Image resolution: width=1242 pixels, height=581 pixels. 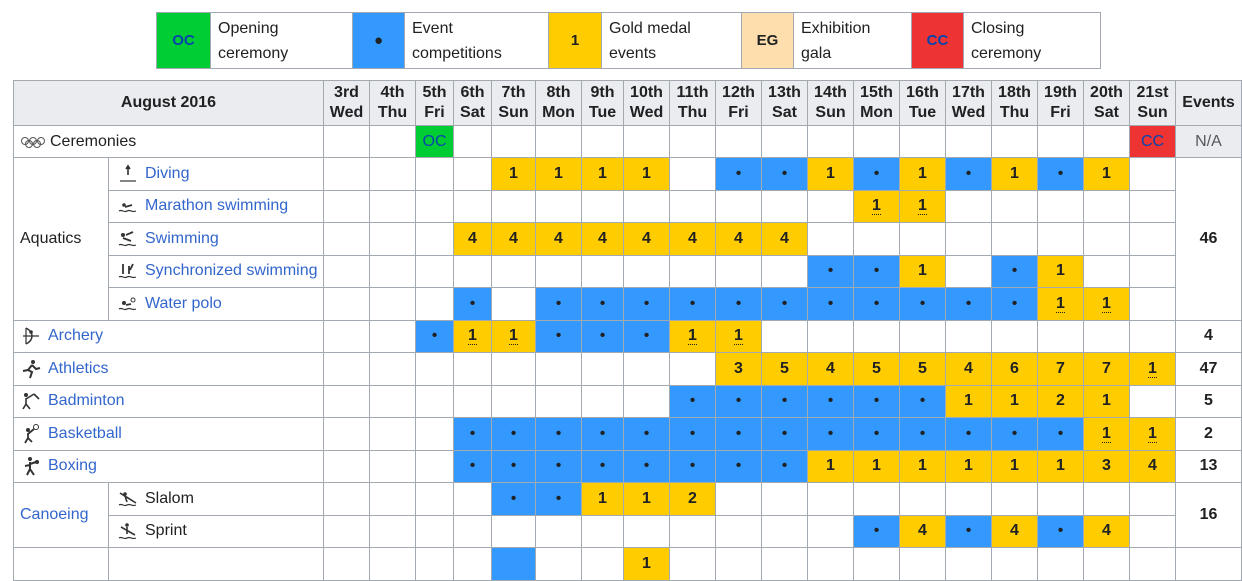 What do you see at coordinates (183, 40) in the screenshot?
I see `legend-swatch-opening: OC` at bounding box center [183, 40].